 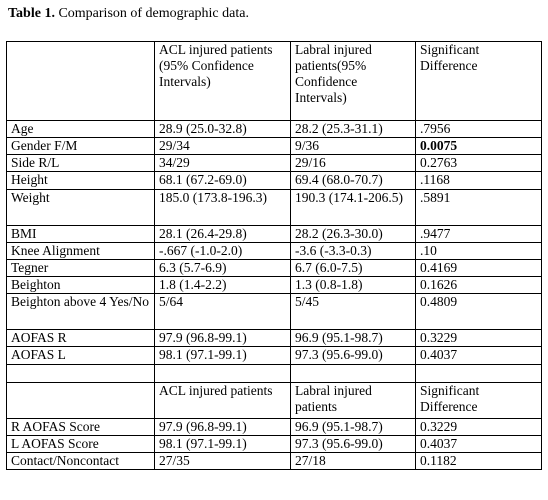 What do you see at coordinates (80, 427) in the screenshot?
I see `cell-measure: R AOFAS Score` at bounding box center [80, 427].